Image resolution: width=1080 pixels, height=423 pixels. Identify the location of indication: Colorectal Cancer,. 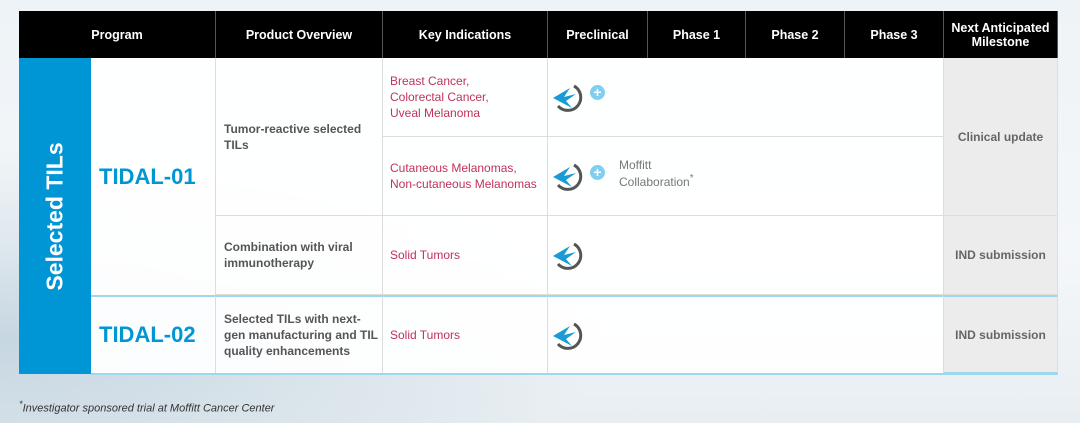
(439, 97).